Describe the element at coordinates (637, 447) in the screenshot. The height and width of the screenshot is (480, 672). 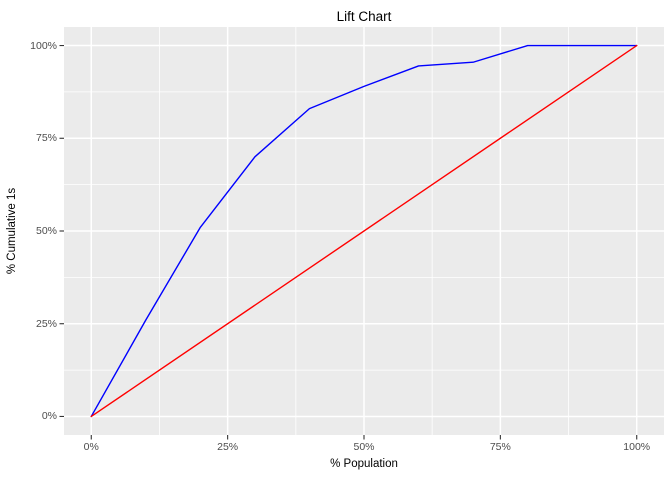
I see `x-tick-label: 100%` at that location.